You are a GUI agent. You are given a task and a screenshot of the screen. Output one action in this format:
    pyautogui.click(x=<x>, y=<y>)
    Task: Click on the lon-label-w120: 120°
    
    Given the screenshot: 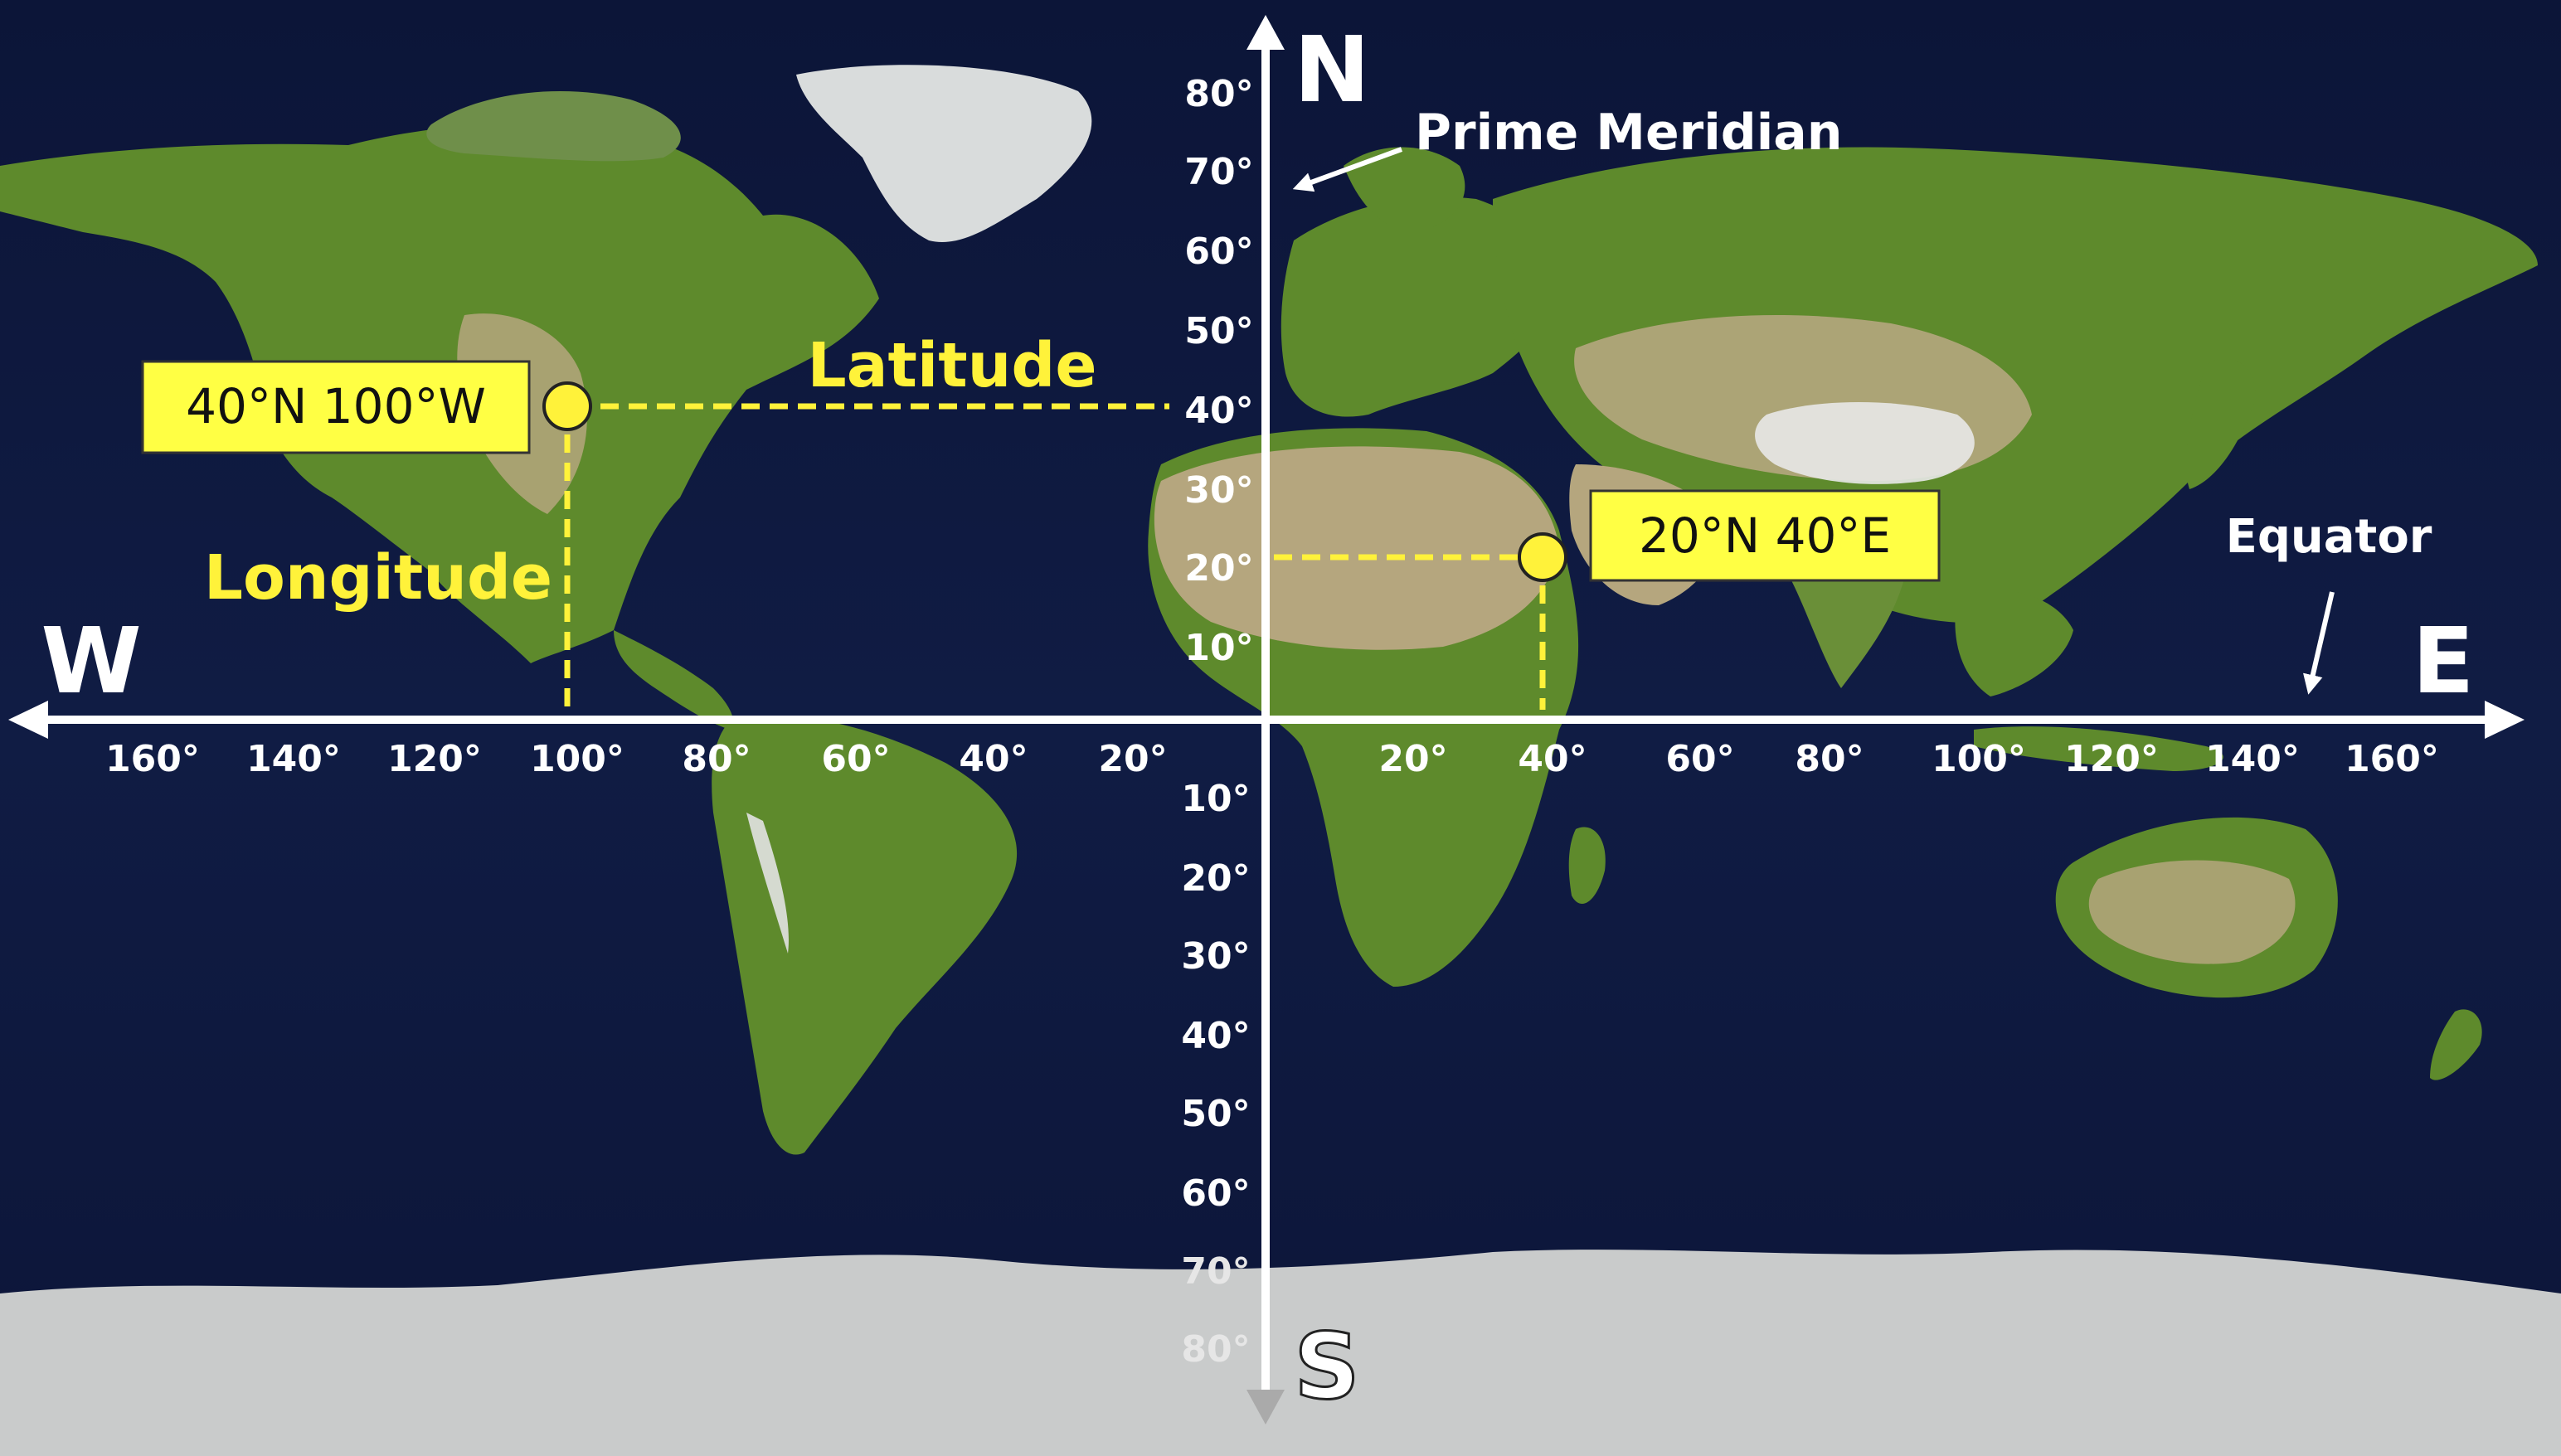 What is the action you would take?
    pyautogui.click(x=434, y=759)
    